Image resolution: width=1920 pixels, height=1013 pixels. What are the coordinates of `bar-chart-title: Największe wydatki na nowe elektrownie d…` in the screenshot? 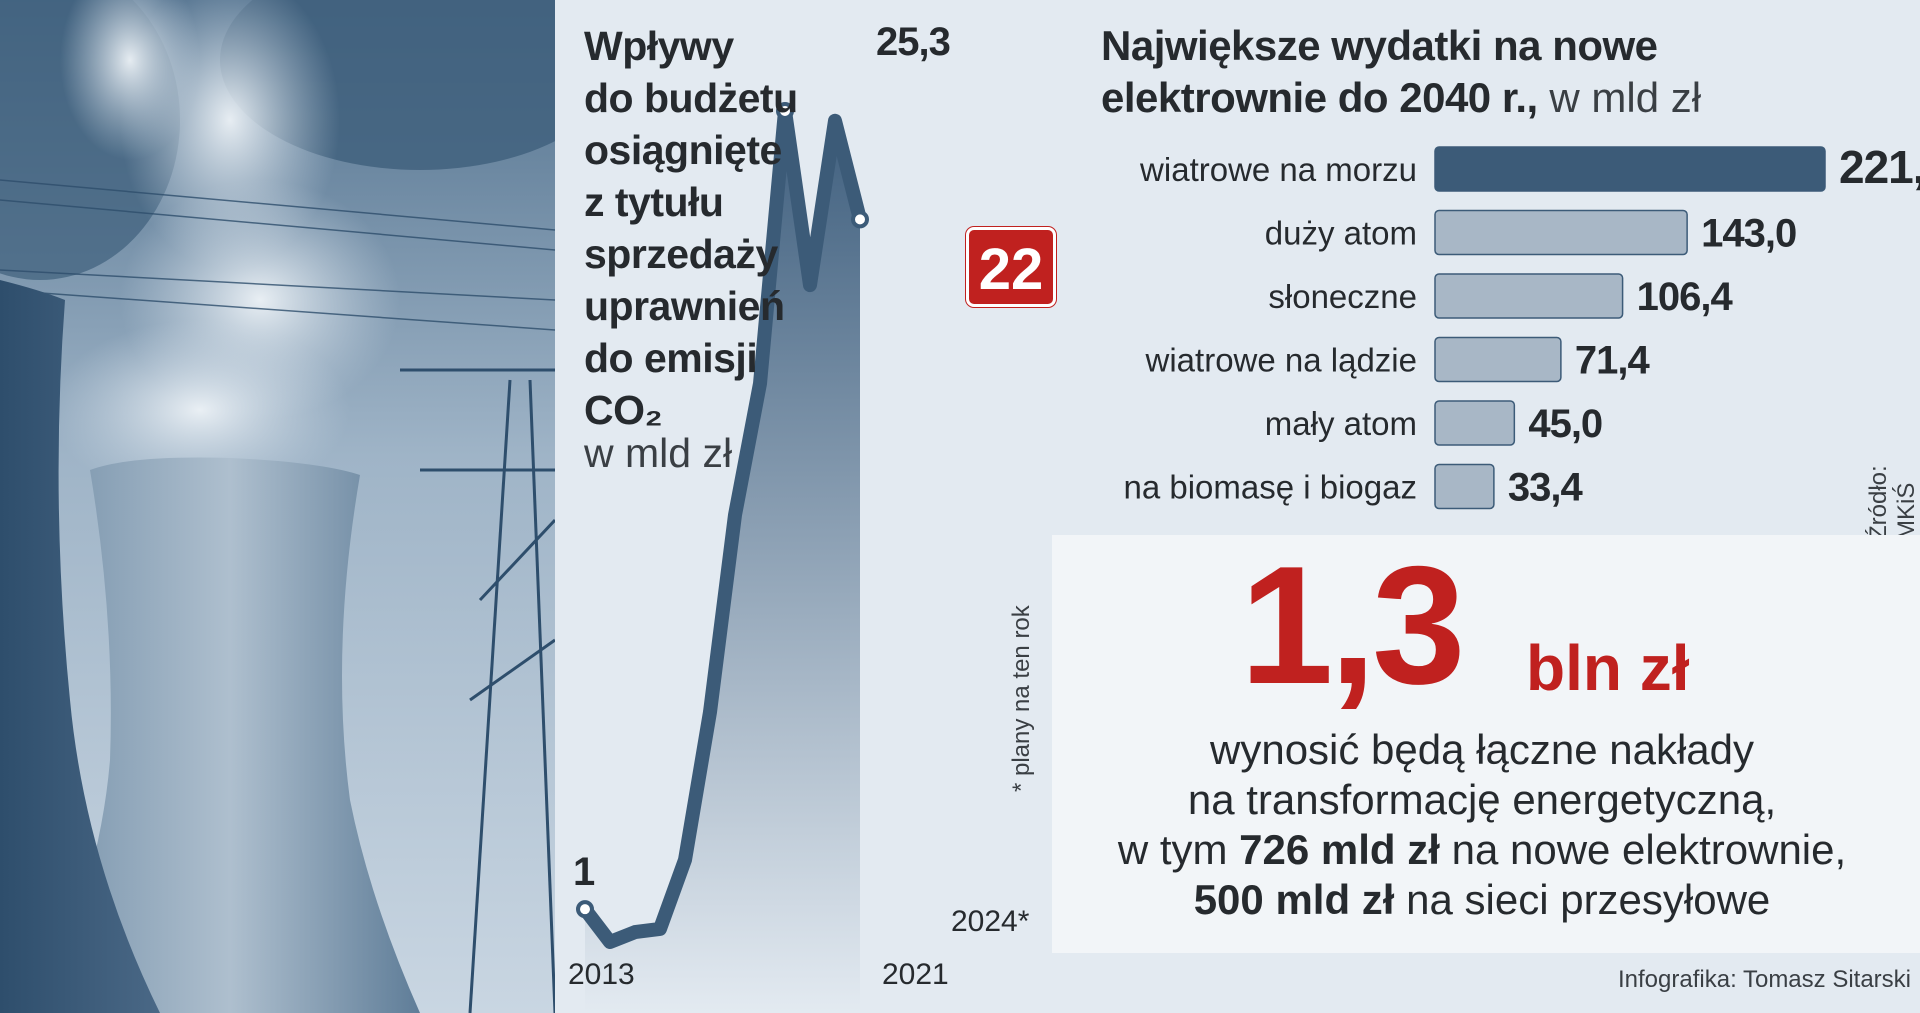 It's located at (1501, 72).